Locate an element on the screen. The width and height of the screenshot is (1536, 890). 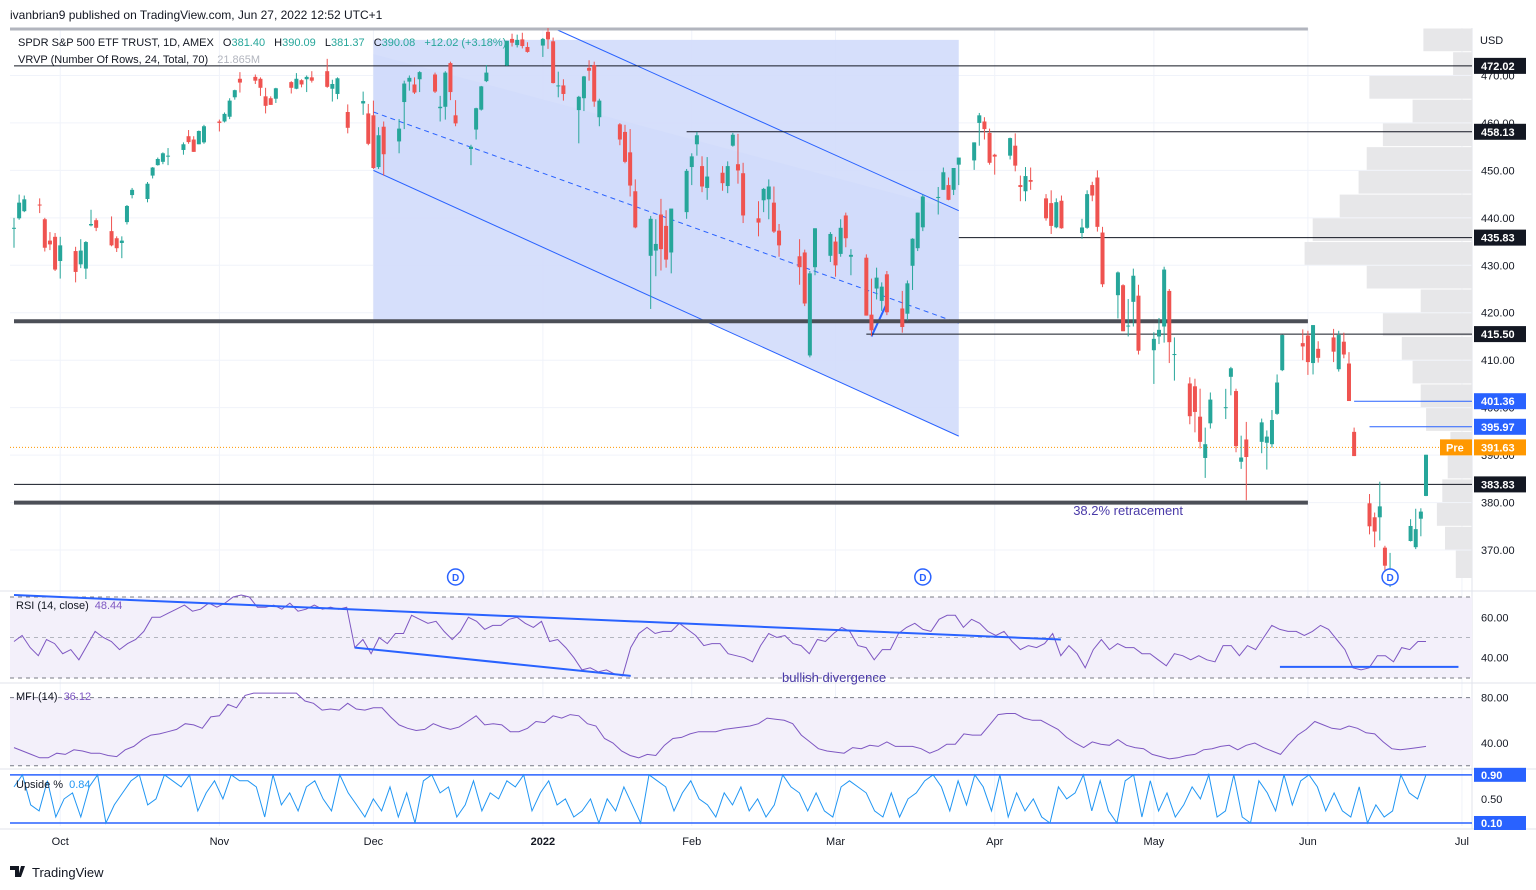
mfi-title: MFI (14) 36.12 is located at coordinates (53, 697).